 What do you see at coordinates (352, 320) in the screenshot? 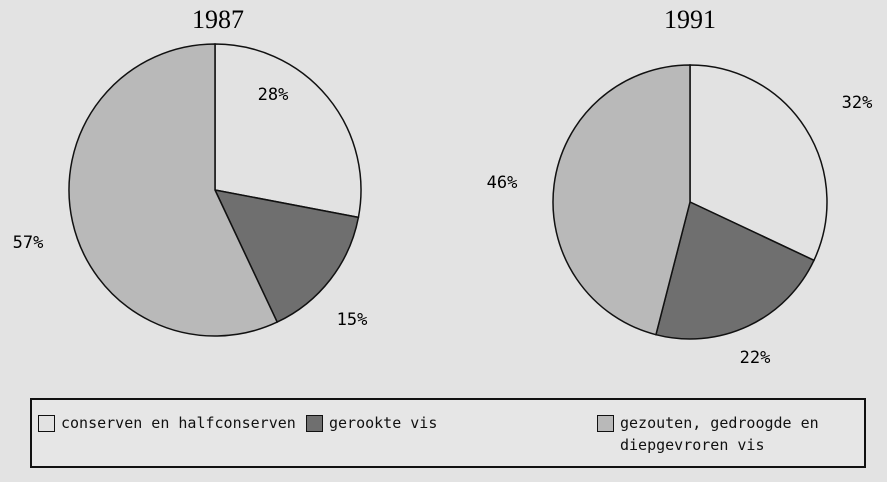
I see `slice-label: 15%` at bounding box center [352, 320].